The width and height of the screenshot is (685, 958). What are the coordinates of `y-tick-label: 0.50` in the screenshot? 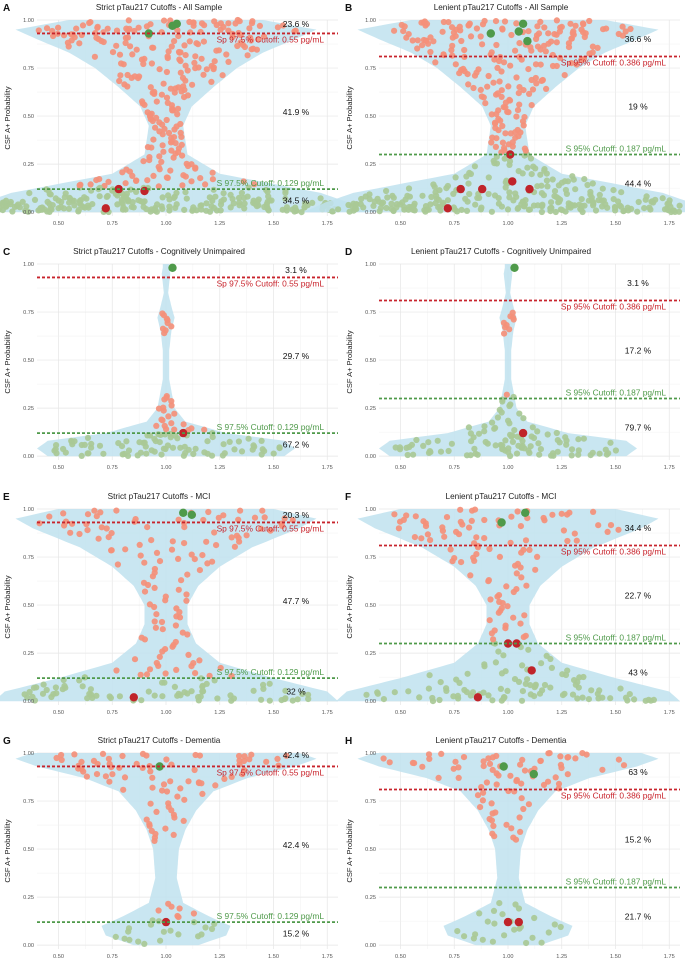 It's located at (28, 361).